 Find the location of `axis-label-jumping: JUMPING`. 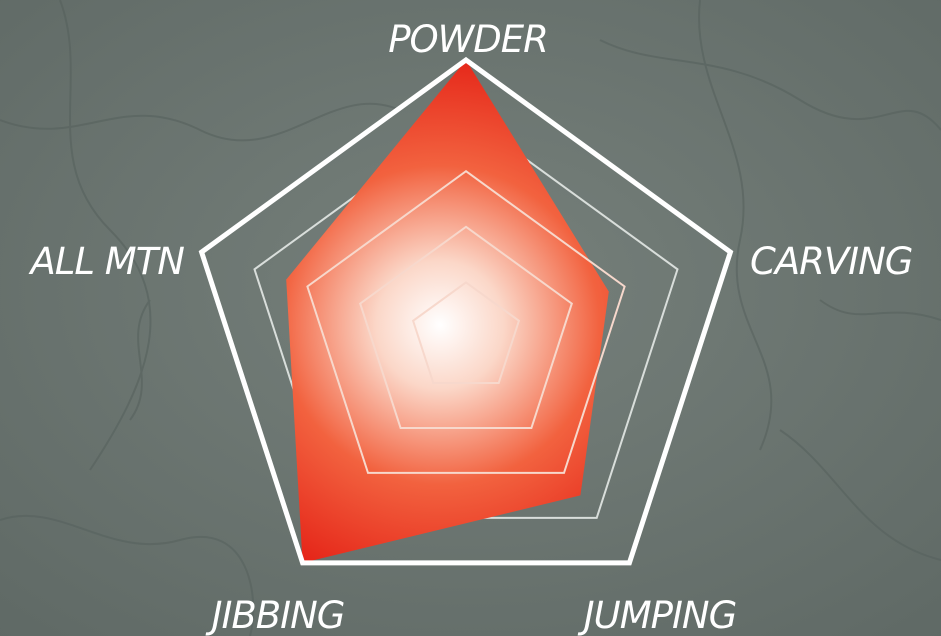

axis-label-jumping: JUMPING is located at coordinates (657, 615).